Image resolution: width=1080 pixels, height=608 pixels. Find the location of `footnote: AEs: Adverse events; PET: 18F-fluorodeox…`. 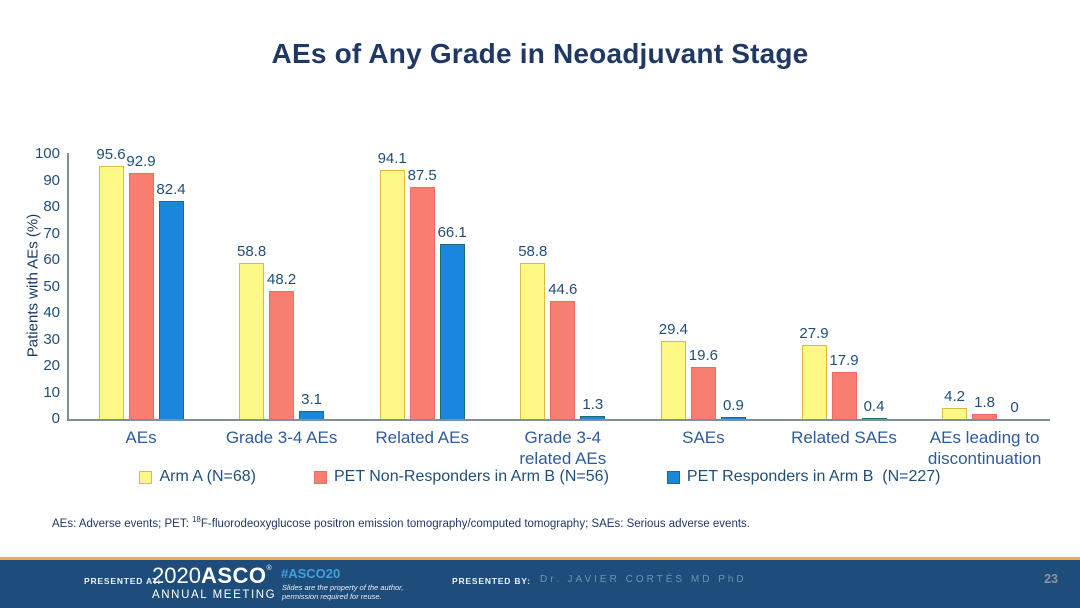

footnote: AEs: Adverse events; PET: 18F-fluorodeox… is located at coordinates (401, 522).